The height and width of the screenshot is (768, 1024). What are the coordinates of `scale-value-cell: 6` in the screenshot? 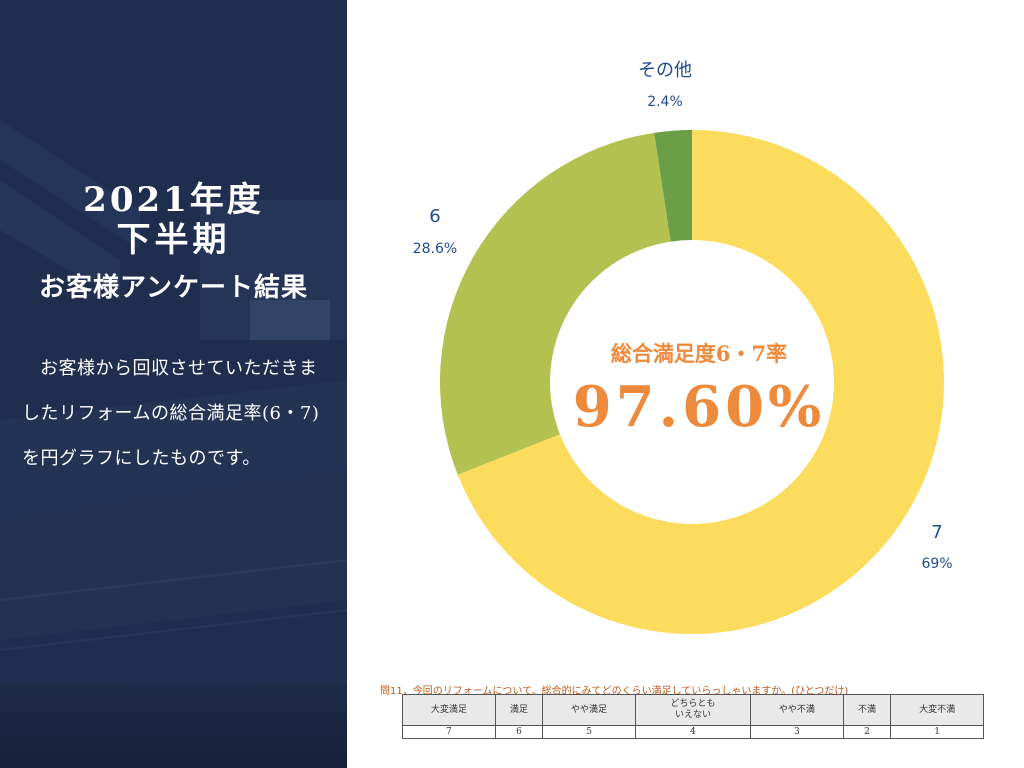 It's located at (519, 732).